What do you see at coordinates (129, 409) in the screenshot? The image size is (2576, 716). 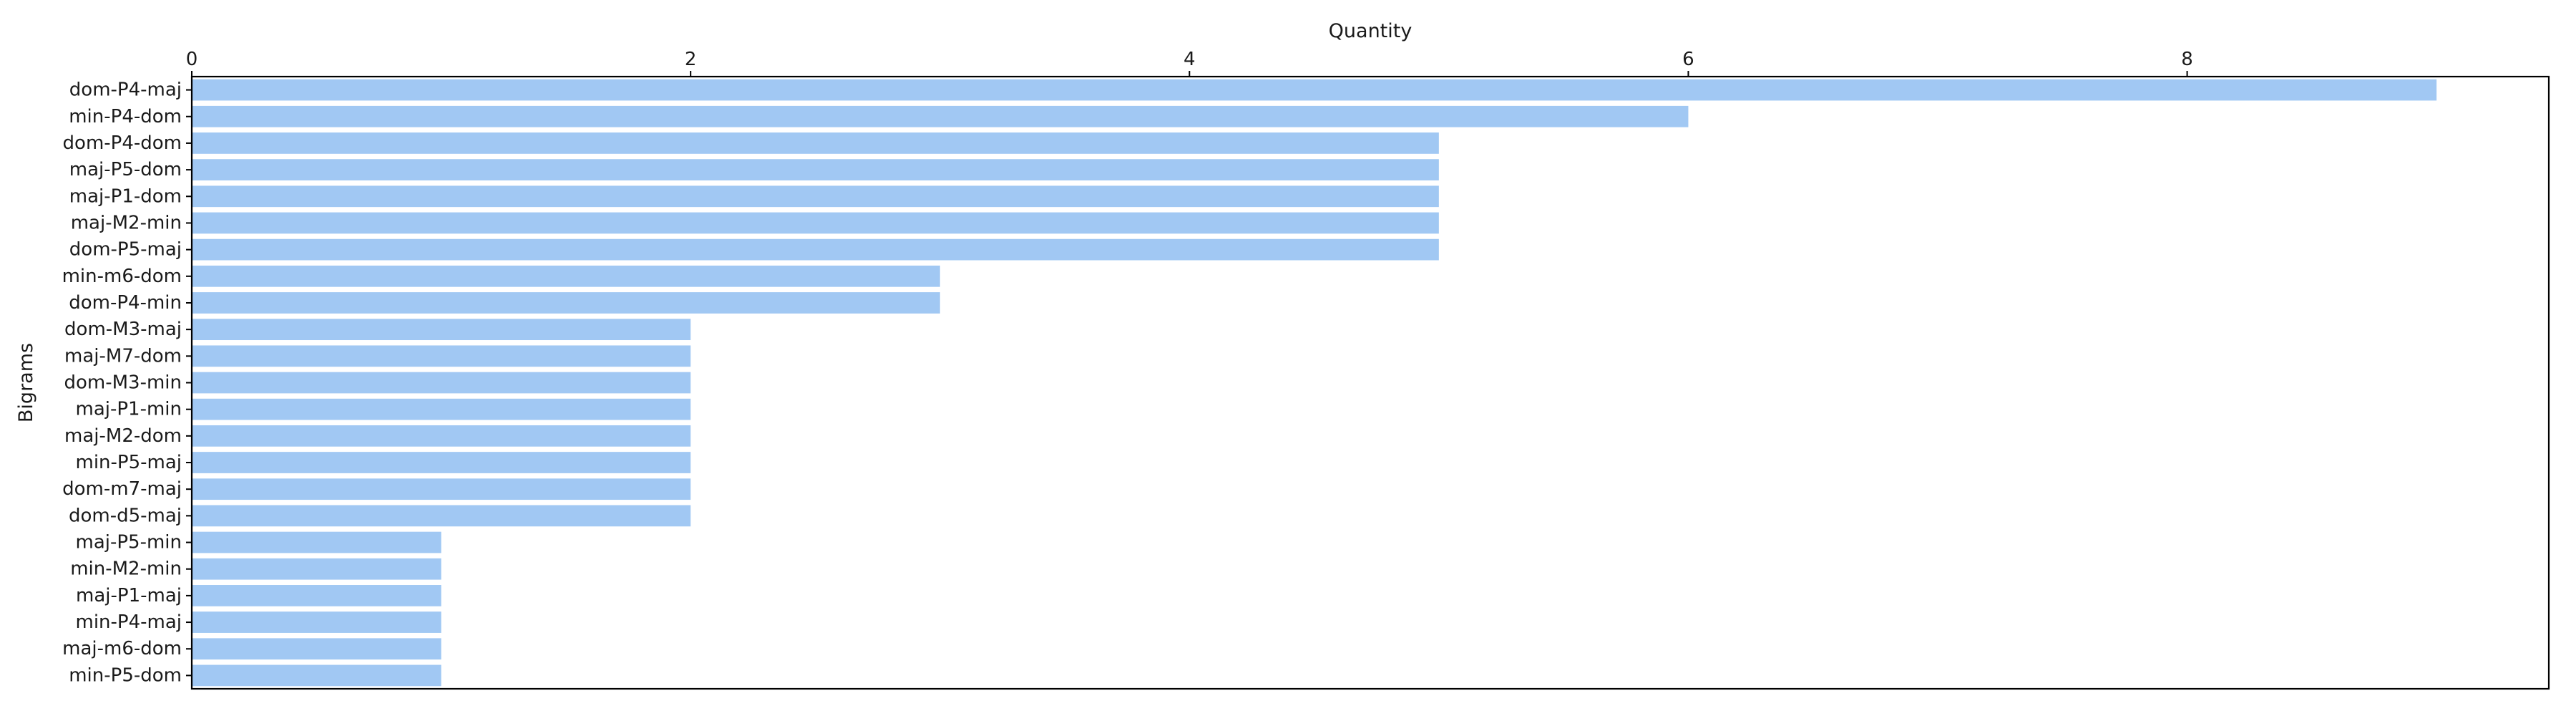 I see `y-tick-label: maj-P1-min` at bounding box center [129, 409].